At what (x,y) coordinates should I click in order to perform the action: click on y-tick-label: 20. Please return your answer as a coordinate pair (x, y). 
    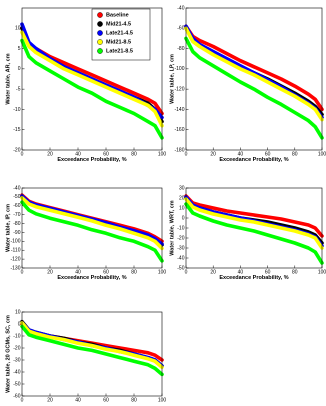
    Looking at the image, I should click on (182, 198).